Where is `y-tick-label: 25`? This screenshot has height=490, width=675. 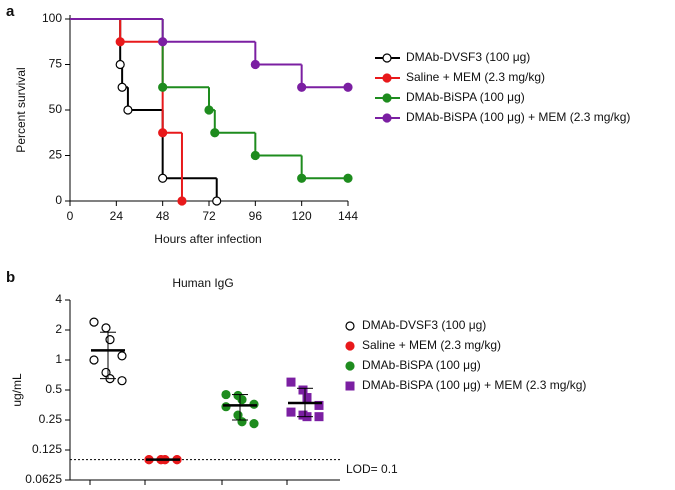
y-tick-label: 25 is located at coordinates (56, 155).